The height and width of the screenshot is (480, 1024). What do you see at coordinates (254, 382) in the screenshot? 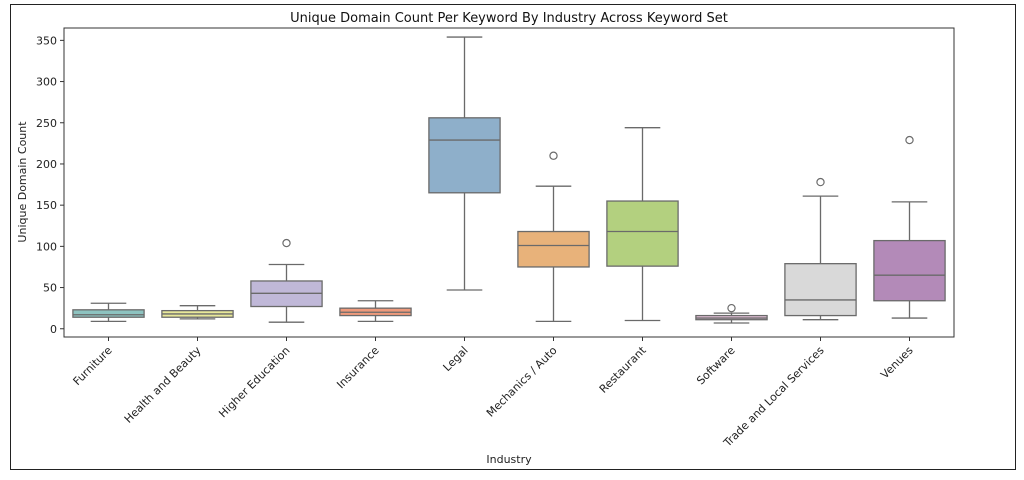
I see `x-tick-label: Higher Education` at bounding box center [254, 382].